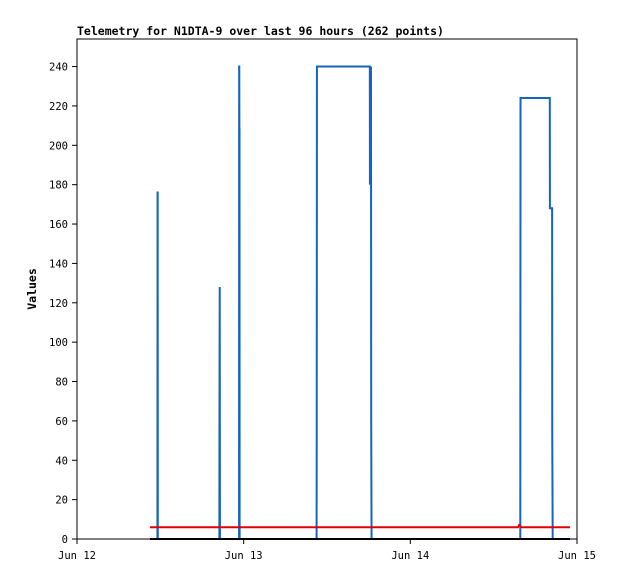 The width and height of the screenshot is (618, 579). I want to click on x-axis: Jun 12 Jun 13 Jun 14 Jun 15, so click(327, 550).